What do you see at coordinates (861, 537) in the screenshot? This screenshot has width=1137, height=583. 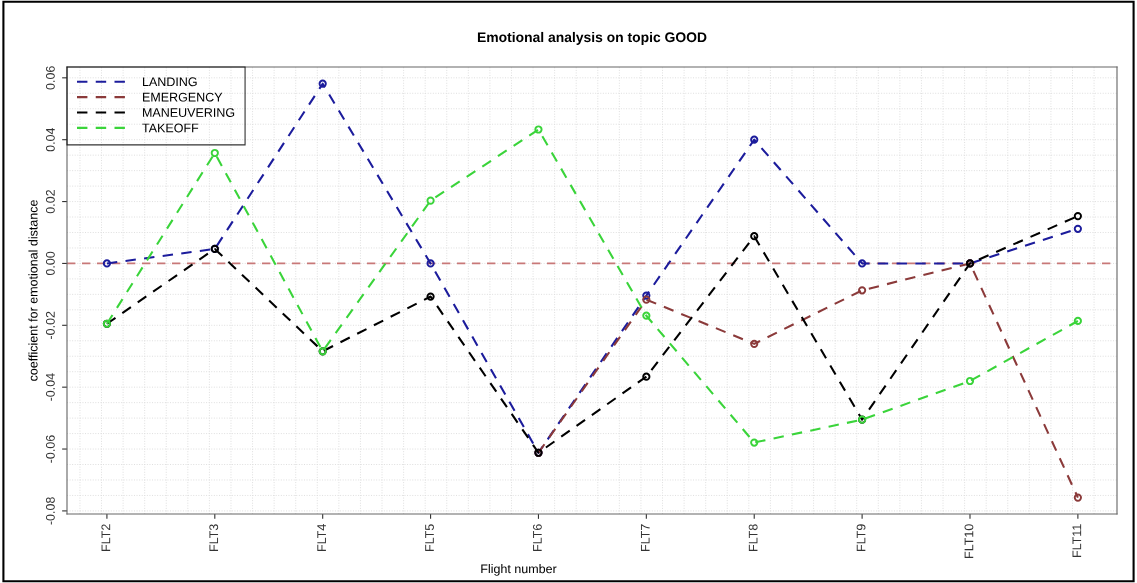 I see `x-tick-label: FLT9` at bounding box center [861, 537].